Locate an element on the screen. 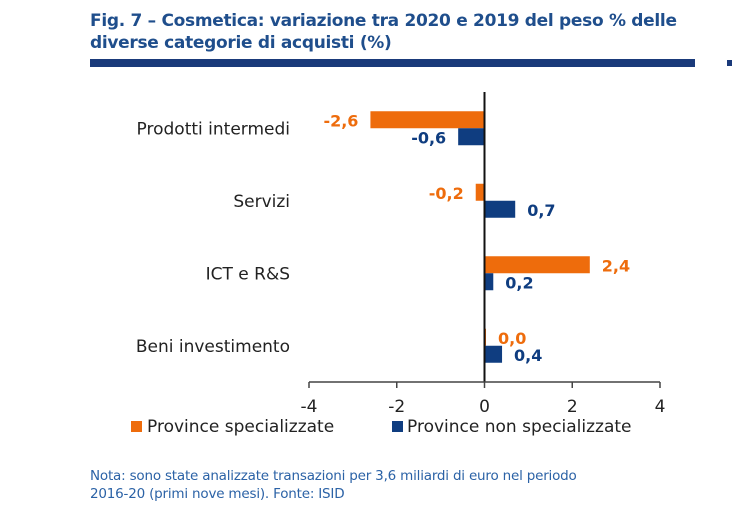 This screenshot has height=517, width=732. data-label: -0,6 is located at coordinates (428, 137).